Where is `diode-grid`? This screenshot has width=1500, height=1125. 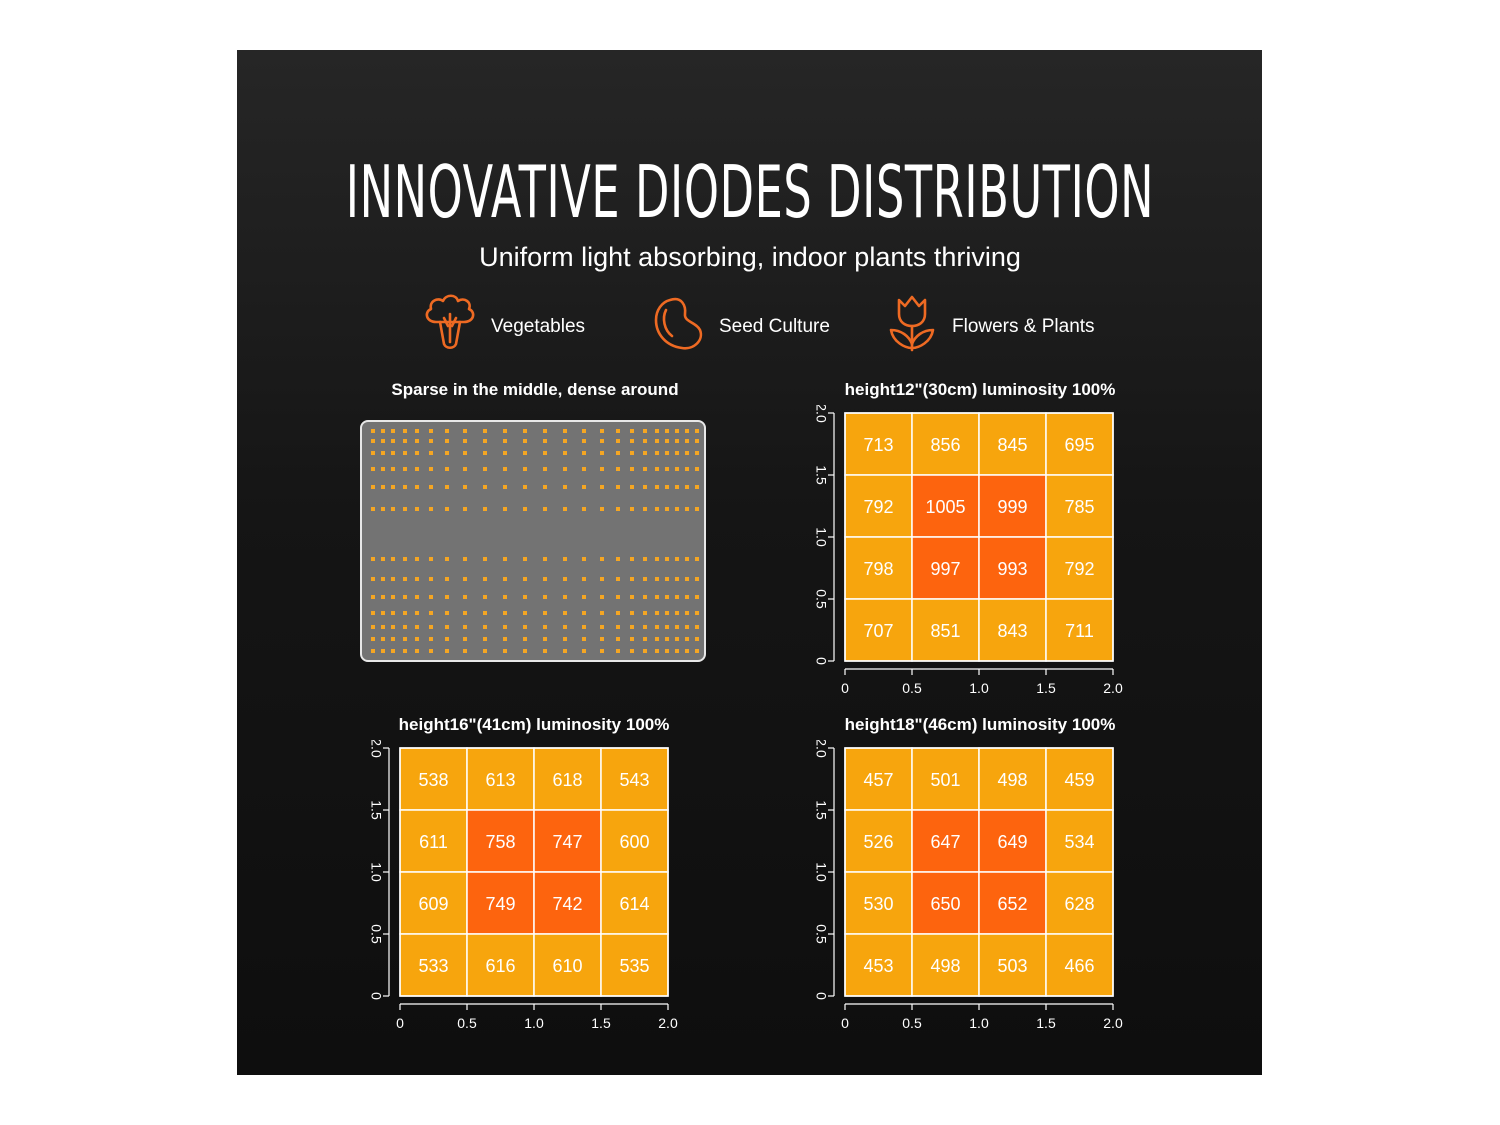
diode-grid is located at coordinates (535, 541).